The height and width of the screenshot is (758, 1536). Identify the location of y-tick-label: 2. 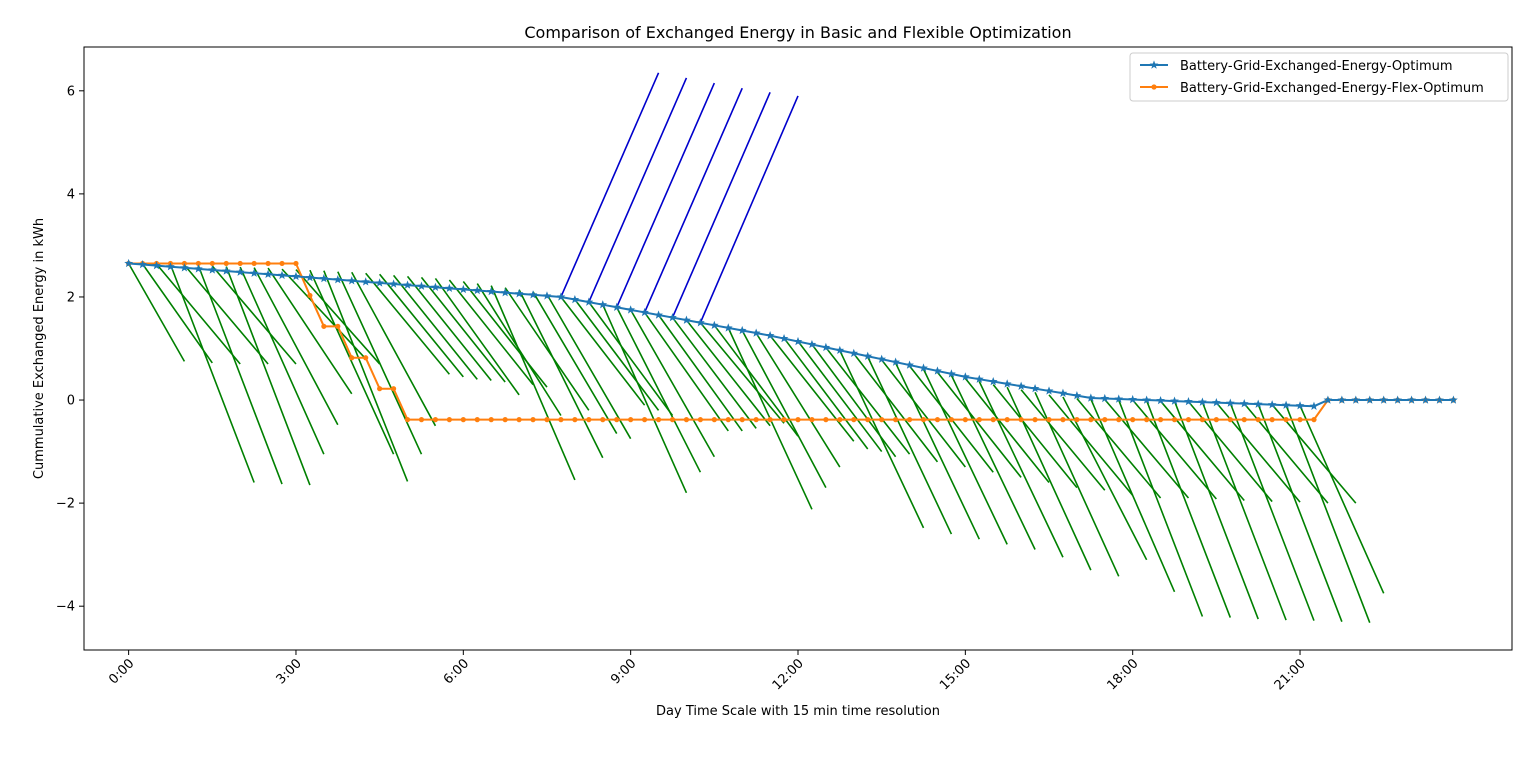
(71, 297).